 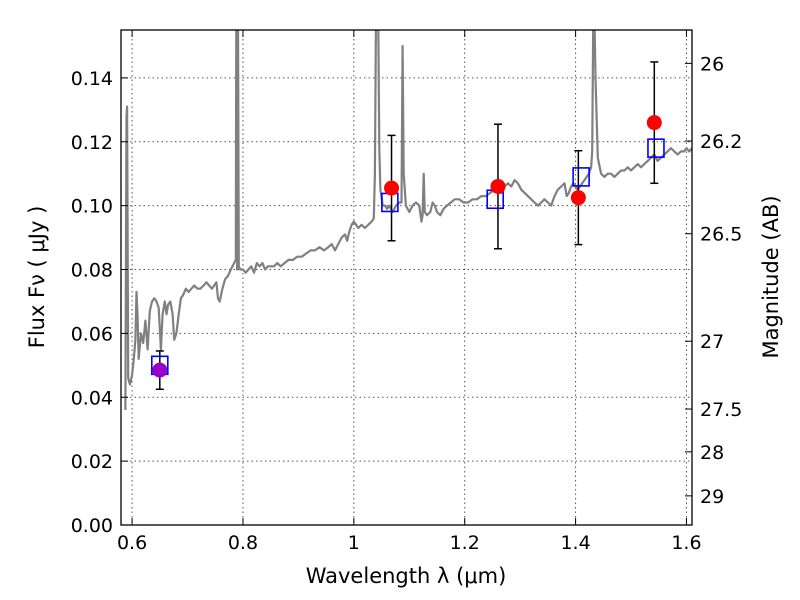 I want to click on y-tick-label-1: 0.02, so click(x=92, y=462).